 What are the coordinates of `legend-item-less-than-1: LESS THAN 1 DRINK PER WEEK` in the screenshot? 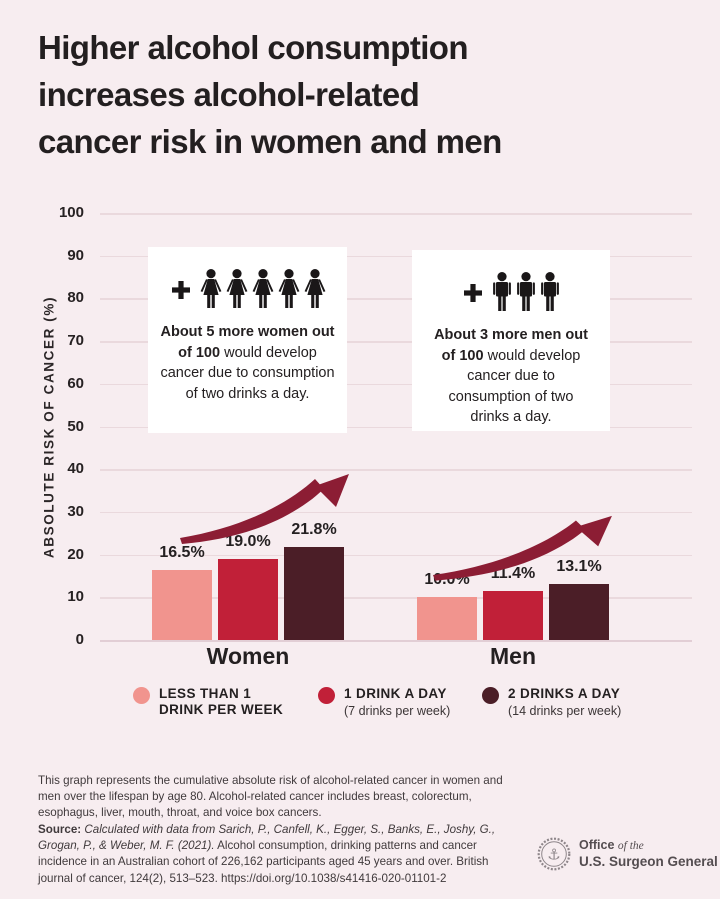 It's located at (211, 702).